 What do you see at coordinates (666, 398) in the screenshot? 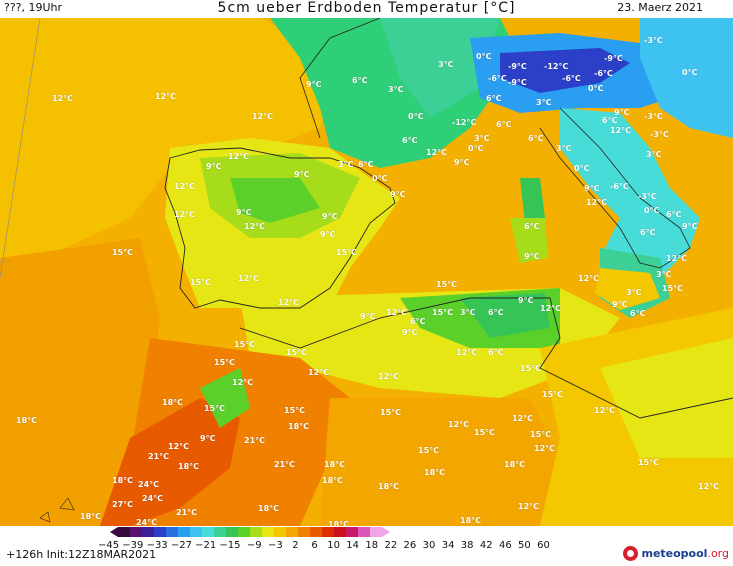
I see `libya-coast` at bounding box center [666, 398].